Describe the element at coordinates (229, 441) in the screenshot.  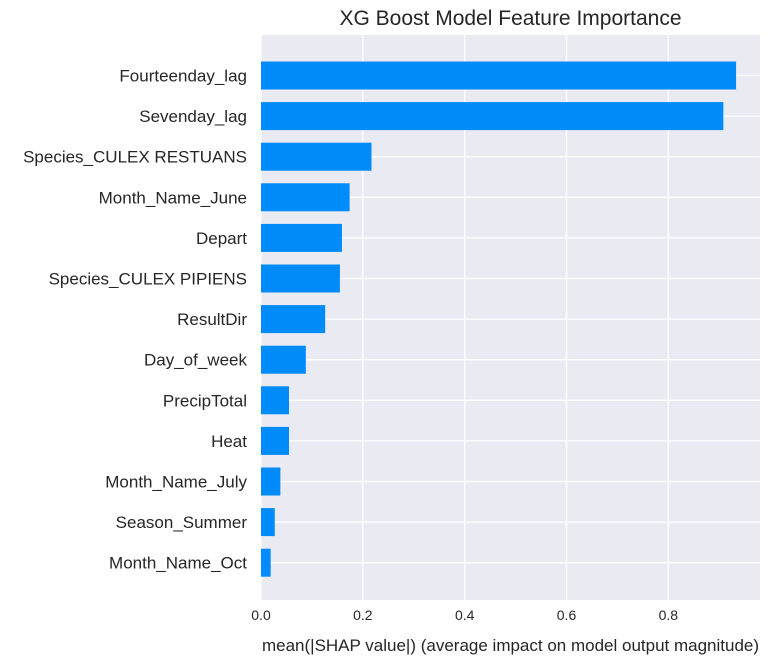
I see `category-label: Heat` at that location.